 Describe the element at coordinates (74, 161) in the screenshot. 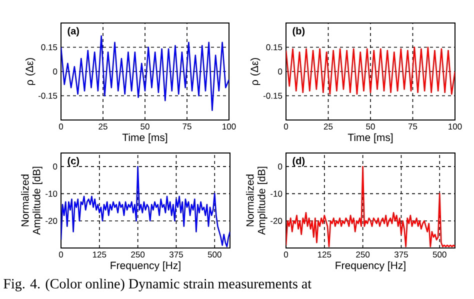

I see `annotation: (c)` at that location.